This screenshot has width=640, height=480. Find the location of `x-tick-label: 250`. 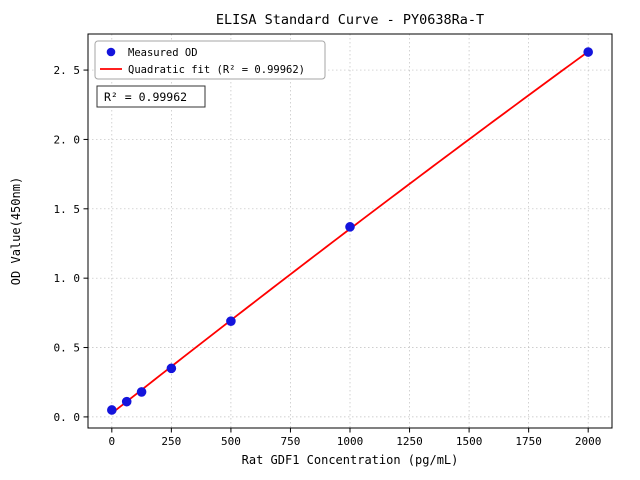

x-tick-label: 250 is located at coordinates (171, 441).